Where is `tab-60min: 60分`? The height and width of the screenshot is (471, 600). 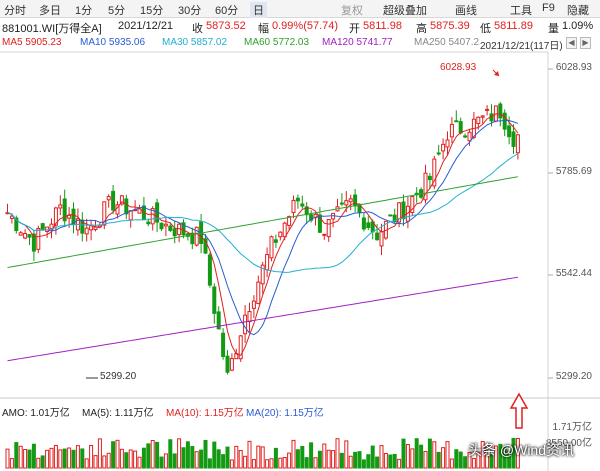
tab-60min: 60分 is located at coordinates (227, 11).